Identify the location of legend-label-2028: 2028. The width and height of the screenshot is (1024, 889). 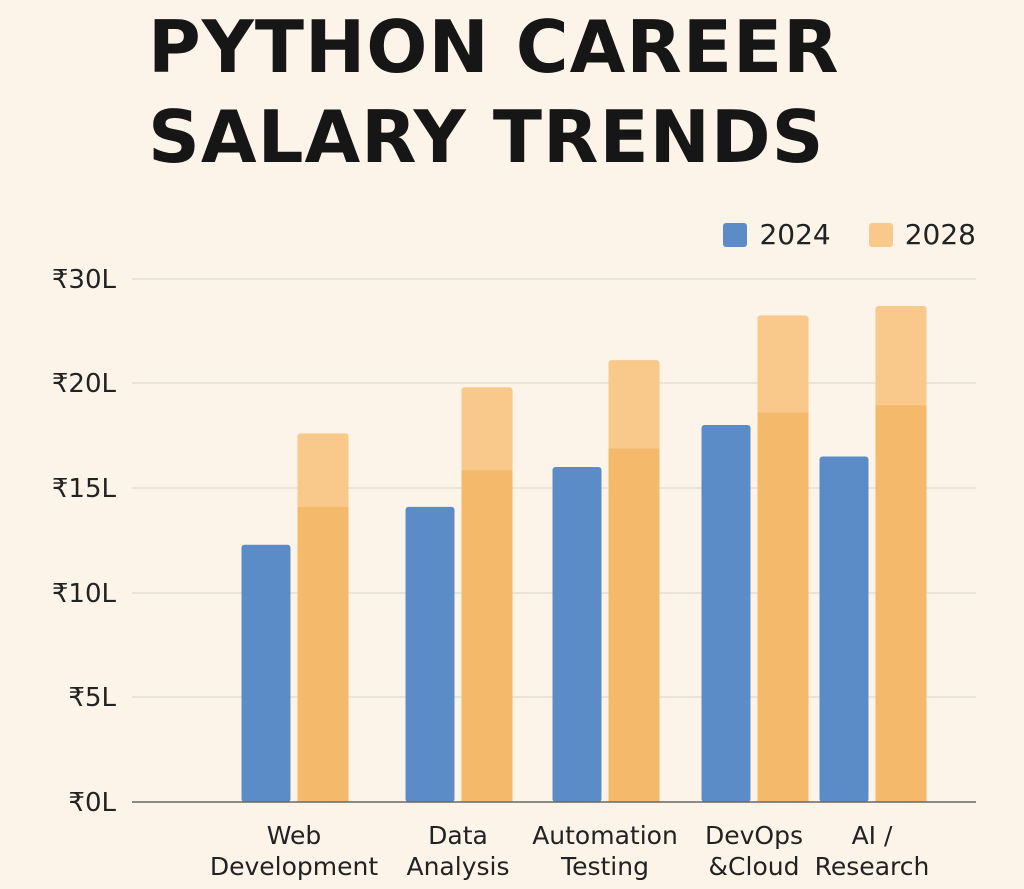
(940, 234).